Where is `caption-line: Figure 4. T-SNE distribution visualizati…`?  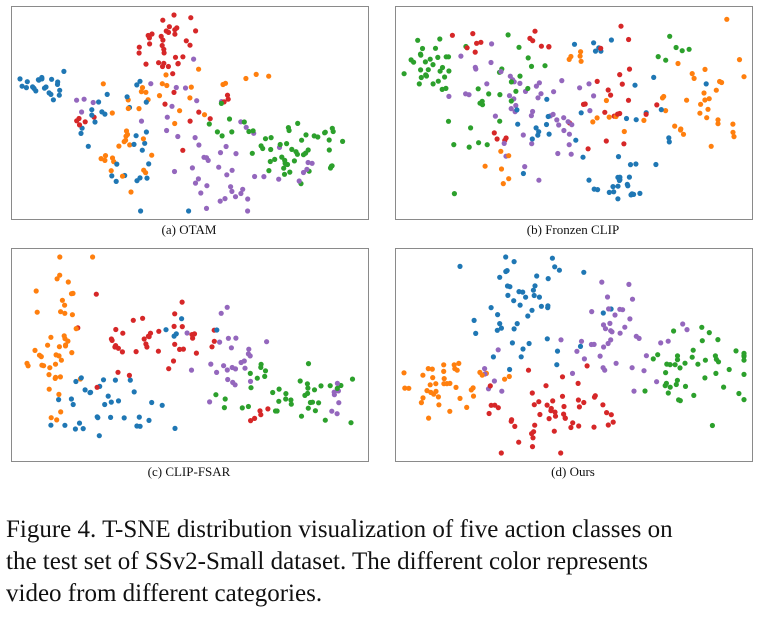
caption-line: Figure 4. T-SNE distribution visualizati… is located at coordinates (339, 529).